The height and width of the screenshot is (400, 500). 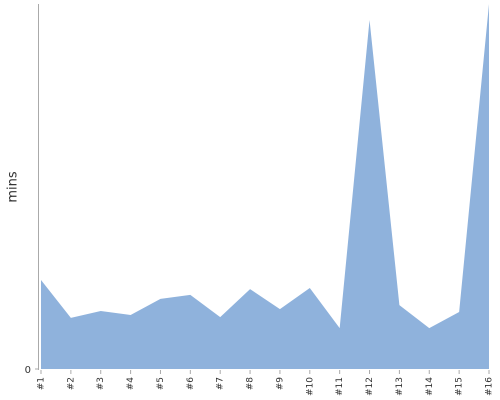 What do you see at coordinates (340, 386) in the screenshot?
I see `x-tick-label: #11` at bounding box center [340, 386].